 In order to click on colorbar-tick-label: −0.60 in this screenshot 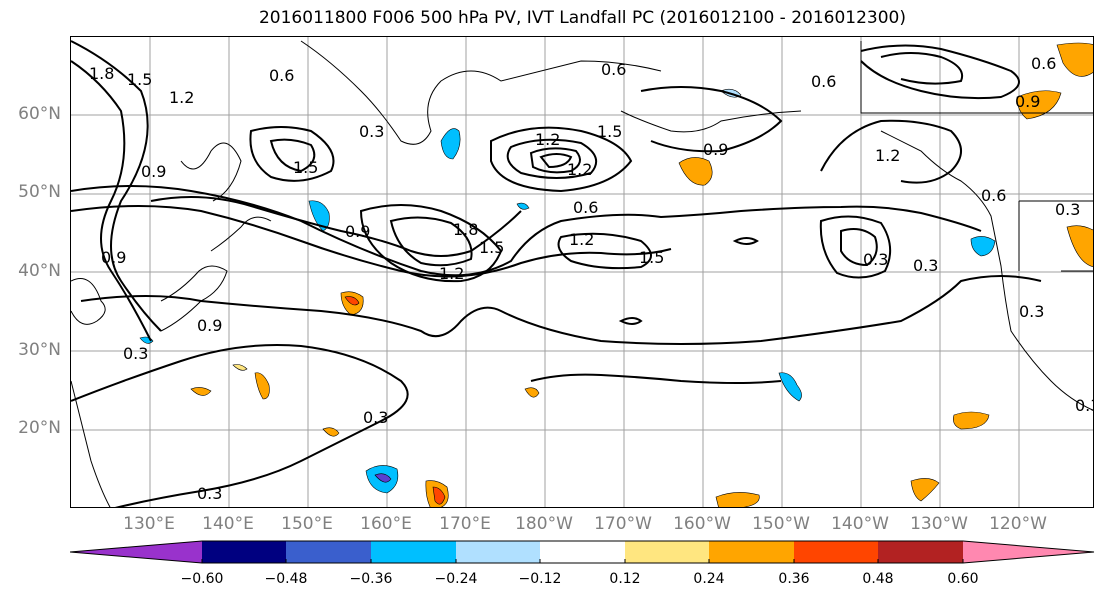, I will do `click(202, 579)`.